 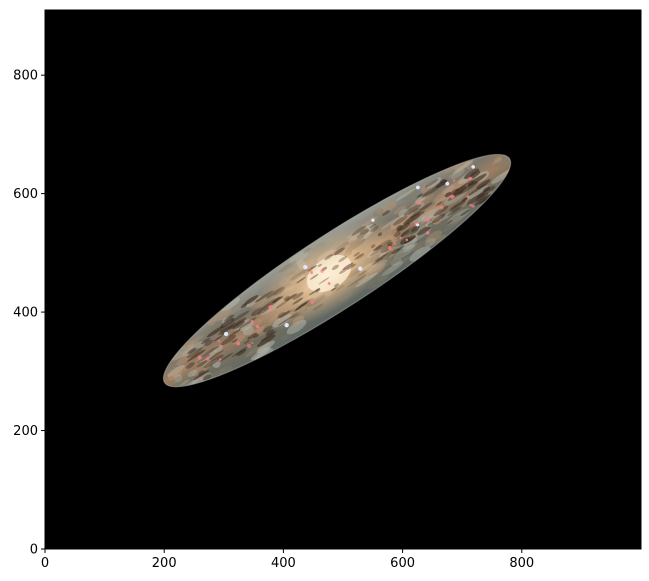 What do you see at coordinates (521, 563) in the screenshot?
I see `x-tick-label: 800` at bounding box center [521, 563].